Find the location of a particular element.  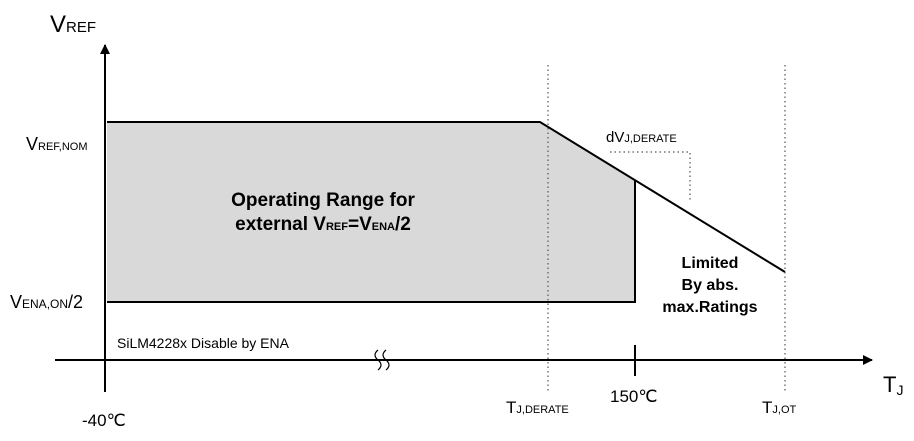

disable-label: SiLM4228x Disable by ENA is located at coordinates (203, 343).